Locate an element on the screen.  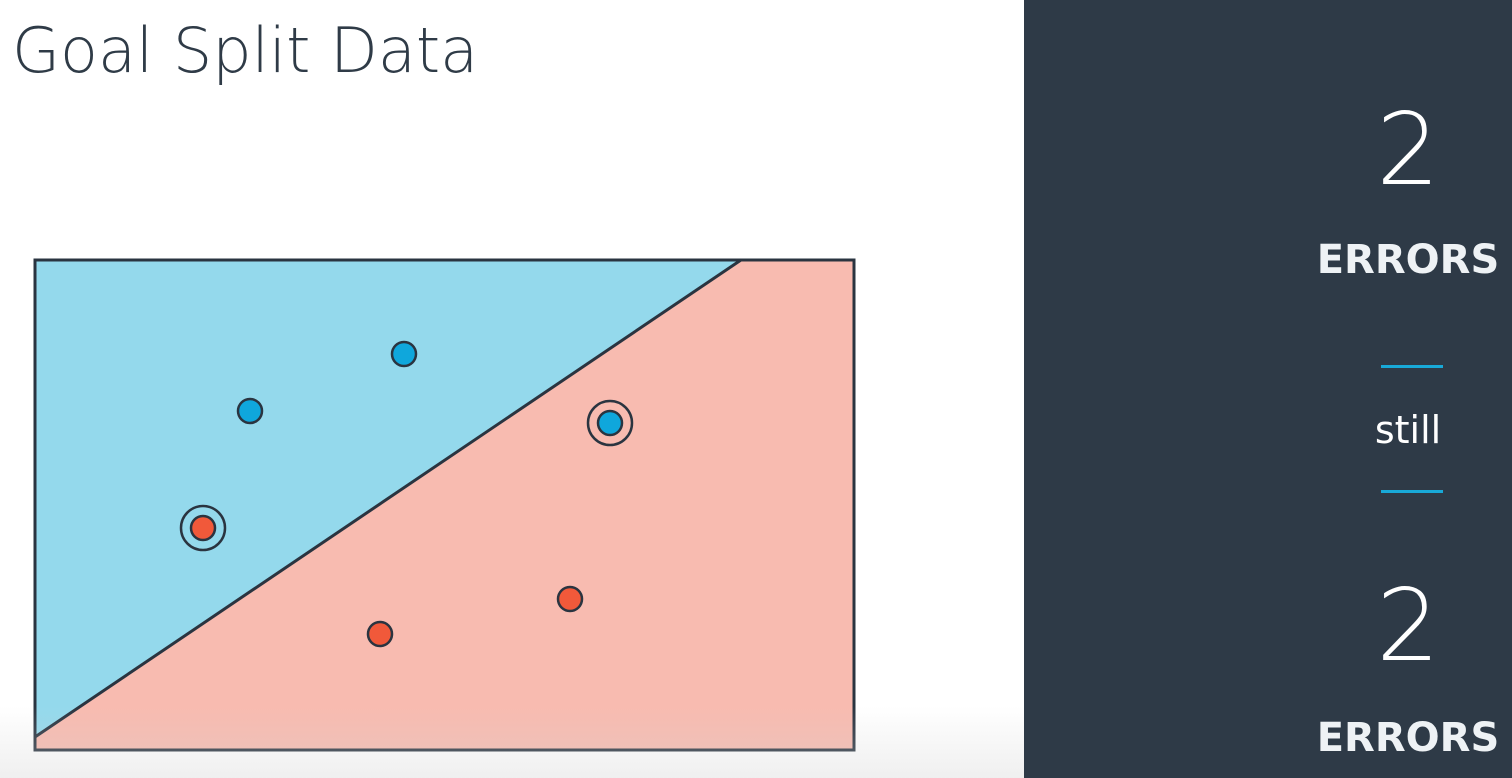
red-point-misclassified is located at coordinates (203, 528).